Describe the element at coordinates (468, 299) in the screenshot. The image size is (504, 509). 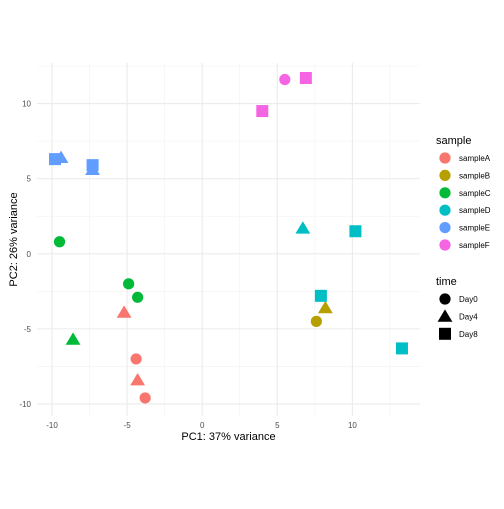
I see `legend-time-label: Day0` at that location.